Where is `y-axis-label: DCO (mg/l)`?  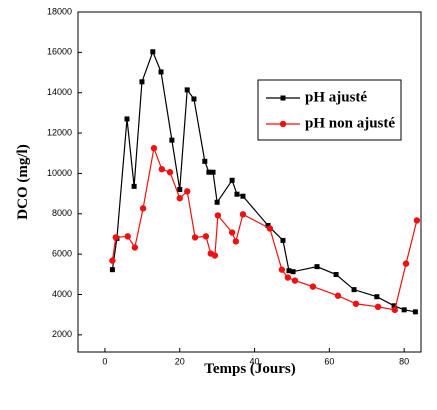
y-axis-label: DCO (mg/l) is located at coordinates (23, 181).